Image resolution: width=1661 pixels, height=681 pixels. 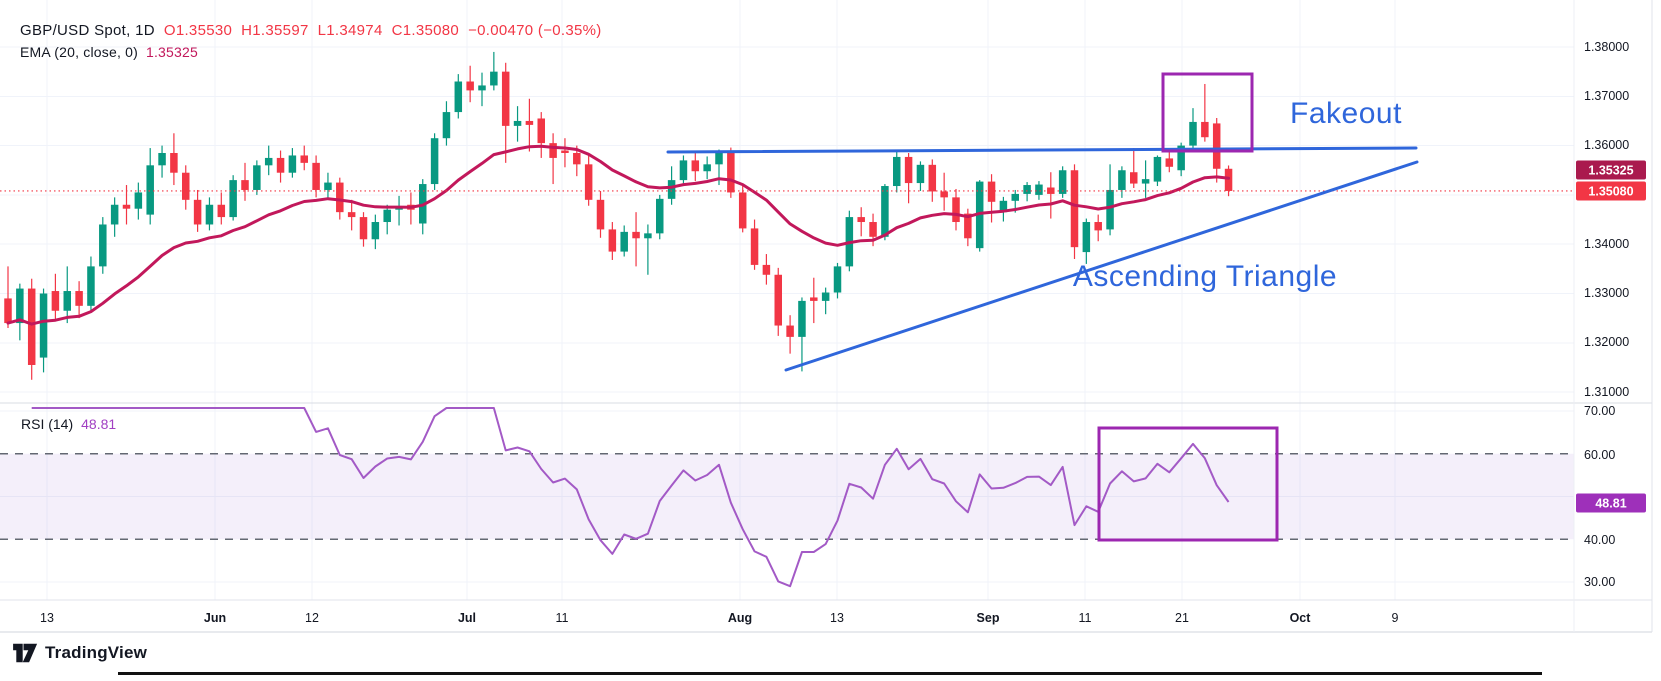 I want to click on tradingview-logo: TradingView, so click(x=80, y=653).